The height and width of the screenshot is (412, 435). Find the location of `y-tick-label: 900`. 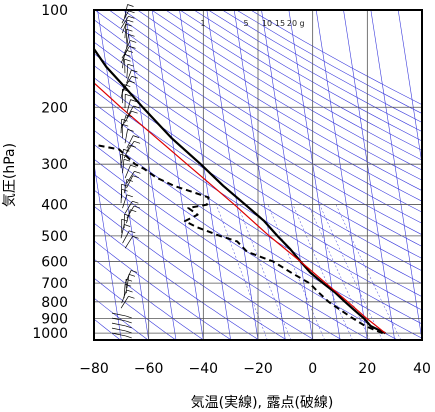

y-tick-label: 900 is located at coordinates (54, 319).